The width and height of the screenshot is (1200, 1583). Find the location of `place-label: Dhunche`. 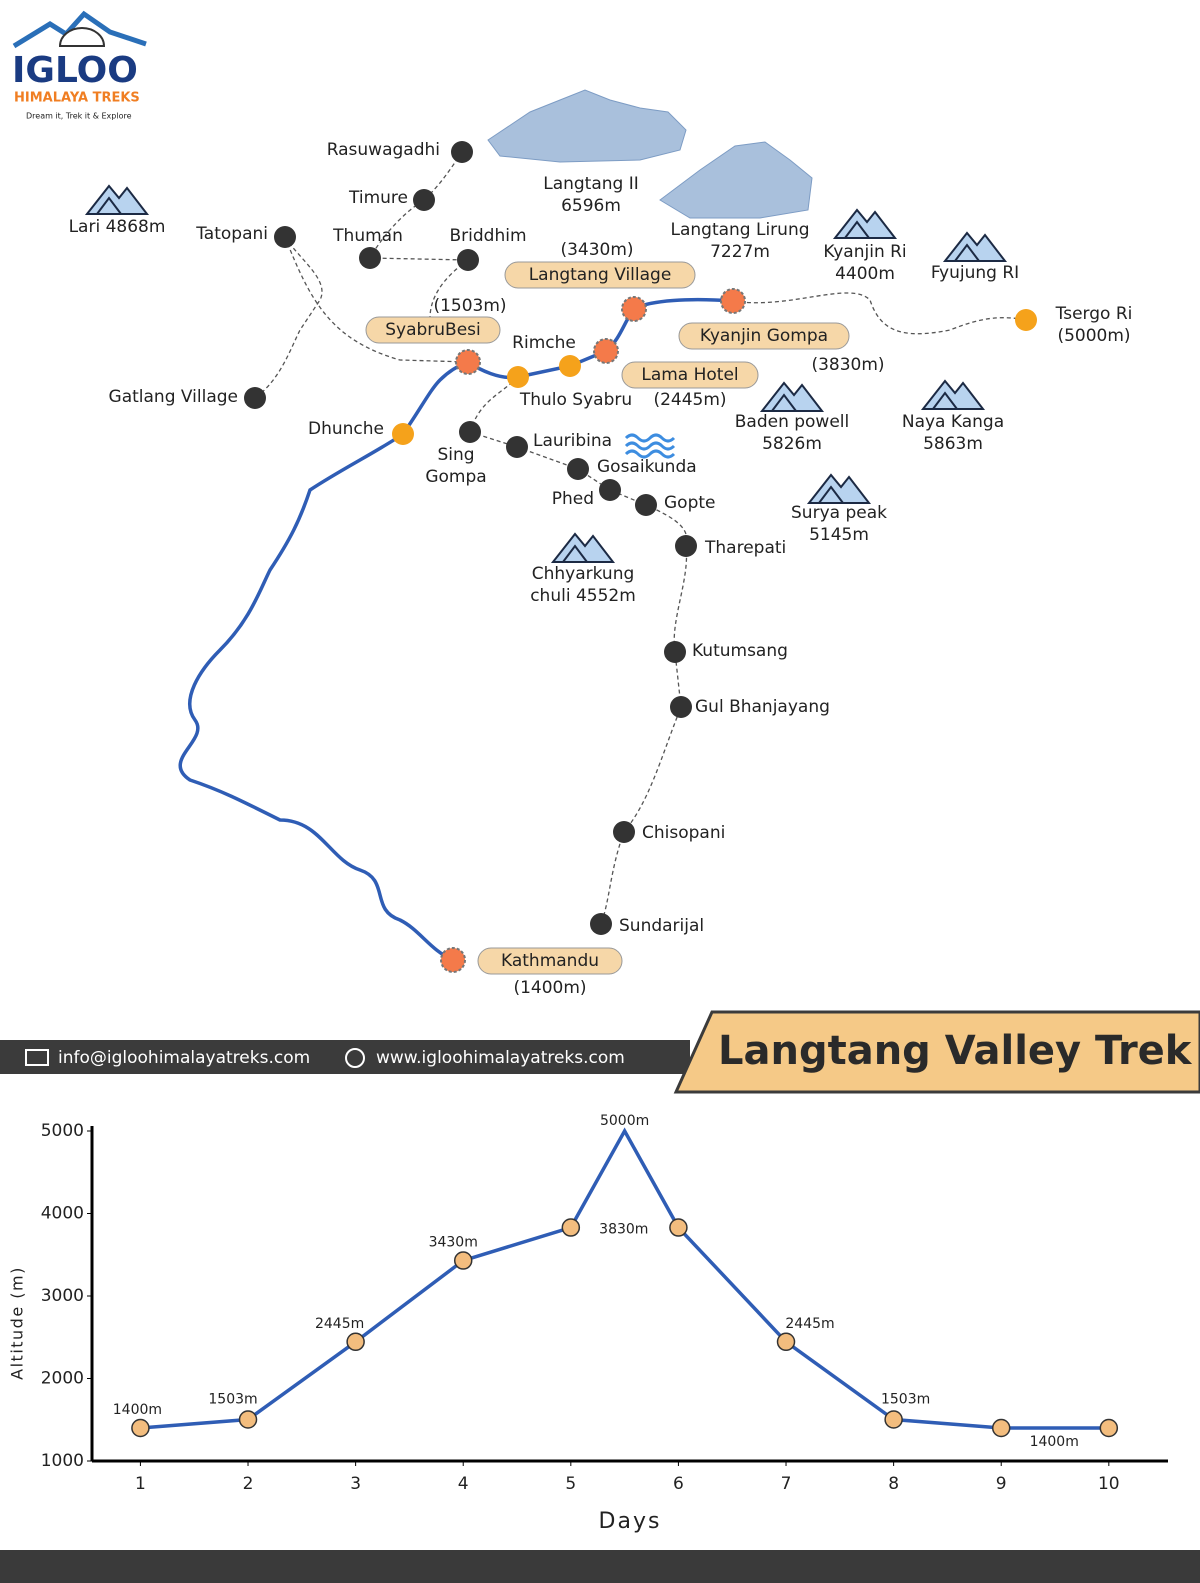

place-label: Dhunche is located at coordinates (346, 429).